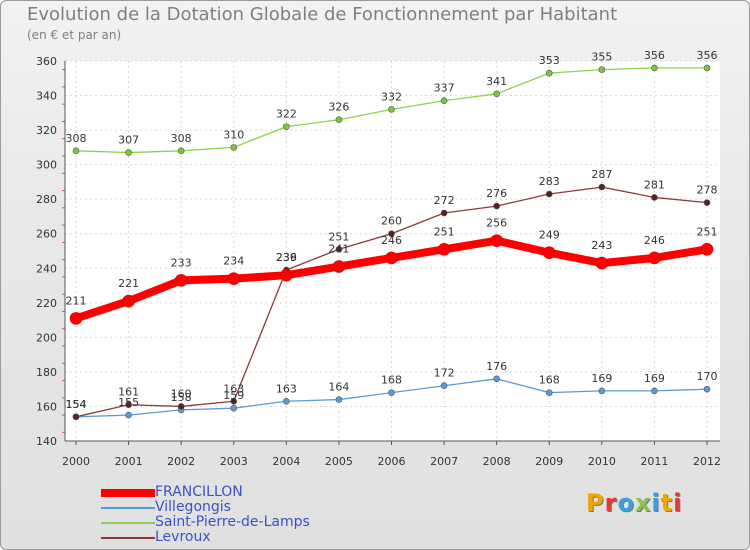 Image resolution: width=750 pixels, height=550 pixels. What do you see at coordinates (76, 461) in the screenshot?
I see `x-tick-label: 2000` at bounding box center [76, 461].